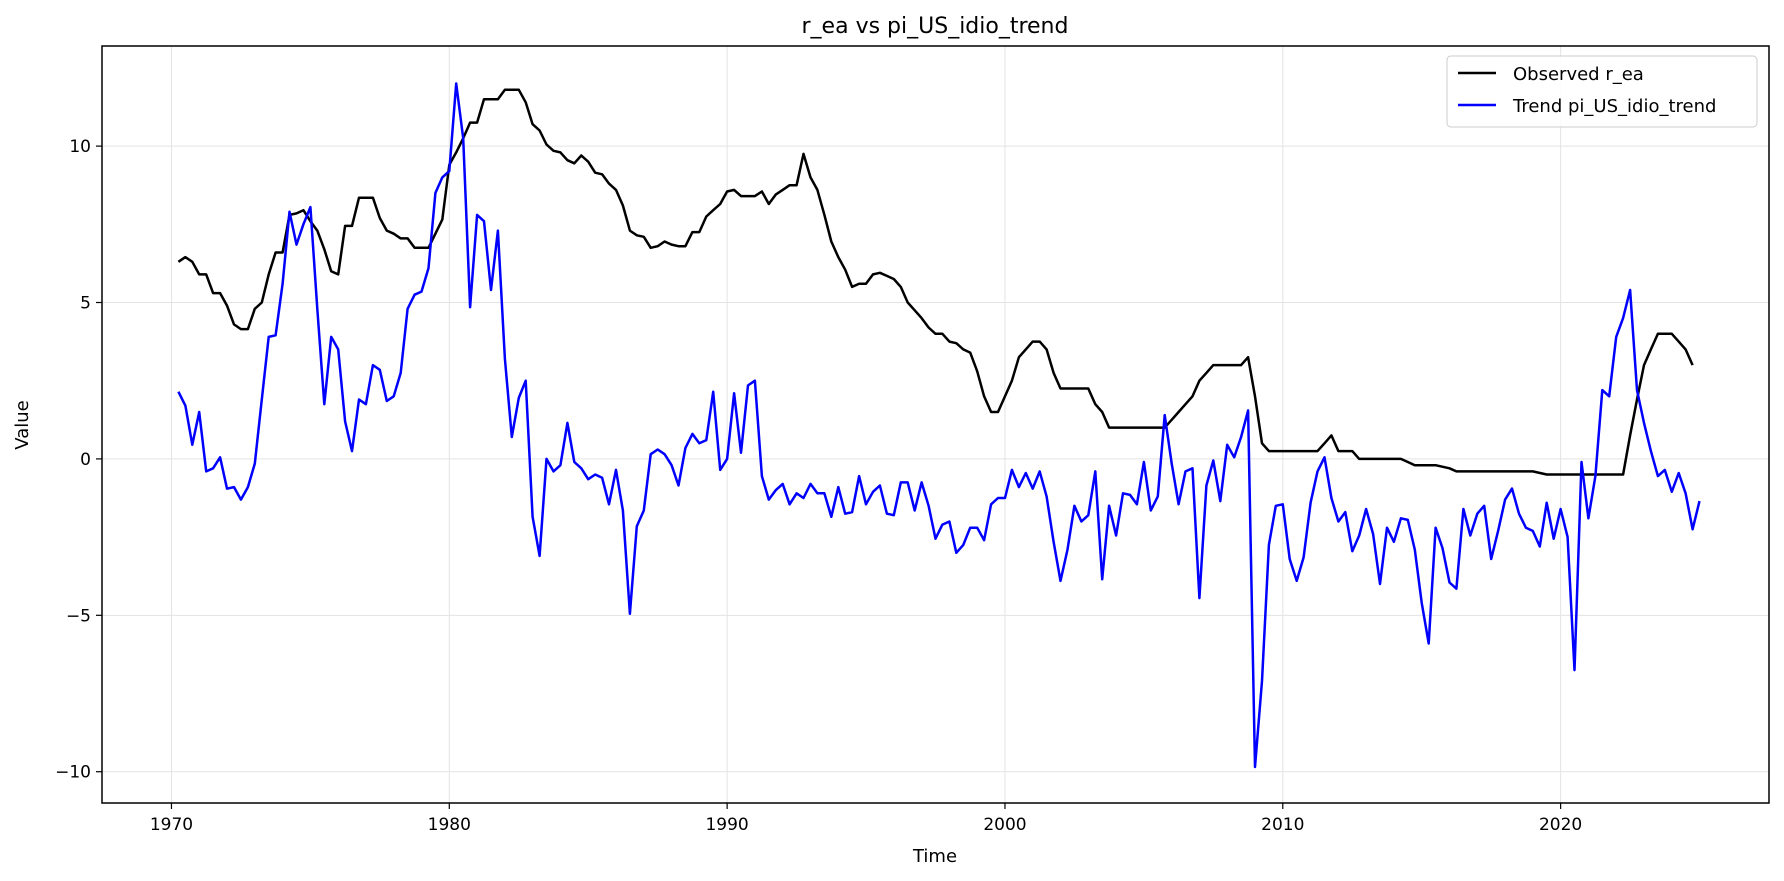  I want to click on x-tick-label: 1970, so click(171, 825).